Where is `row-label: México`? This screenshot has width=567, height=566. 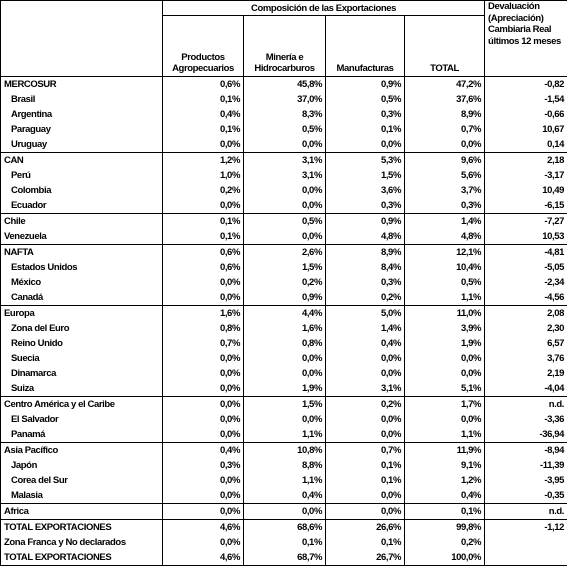
row-label: México is located at coordinates (82, 282).